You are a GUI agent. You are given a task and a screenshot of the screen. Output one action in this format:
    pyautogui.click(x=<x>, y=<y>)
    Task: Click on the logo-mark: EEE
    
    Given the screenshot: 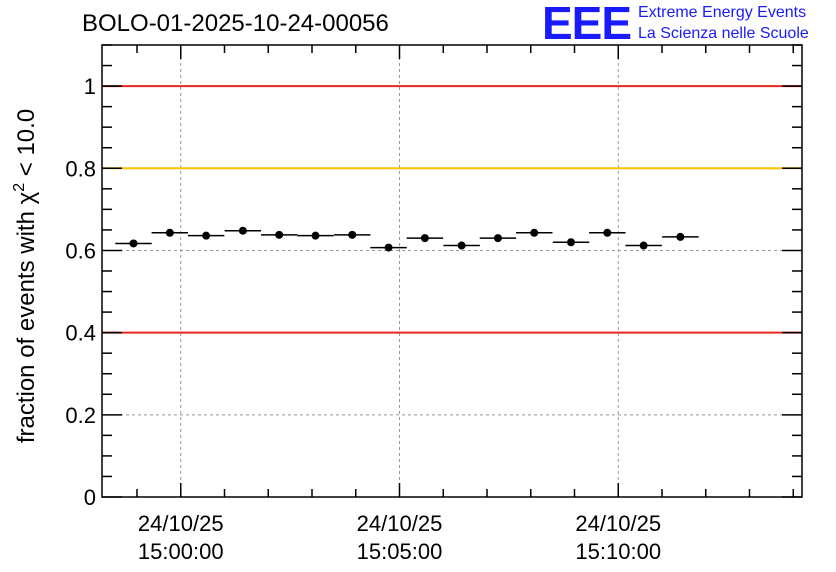 What is the action you would take?
    pyautogui.click(x=587, y=24)
    